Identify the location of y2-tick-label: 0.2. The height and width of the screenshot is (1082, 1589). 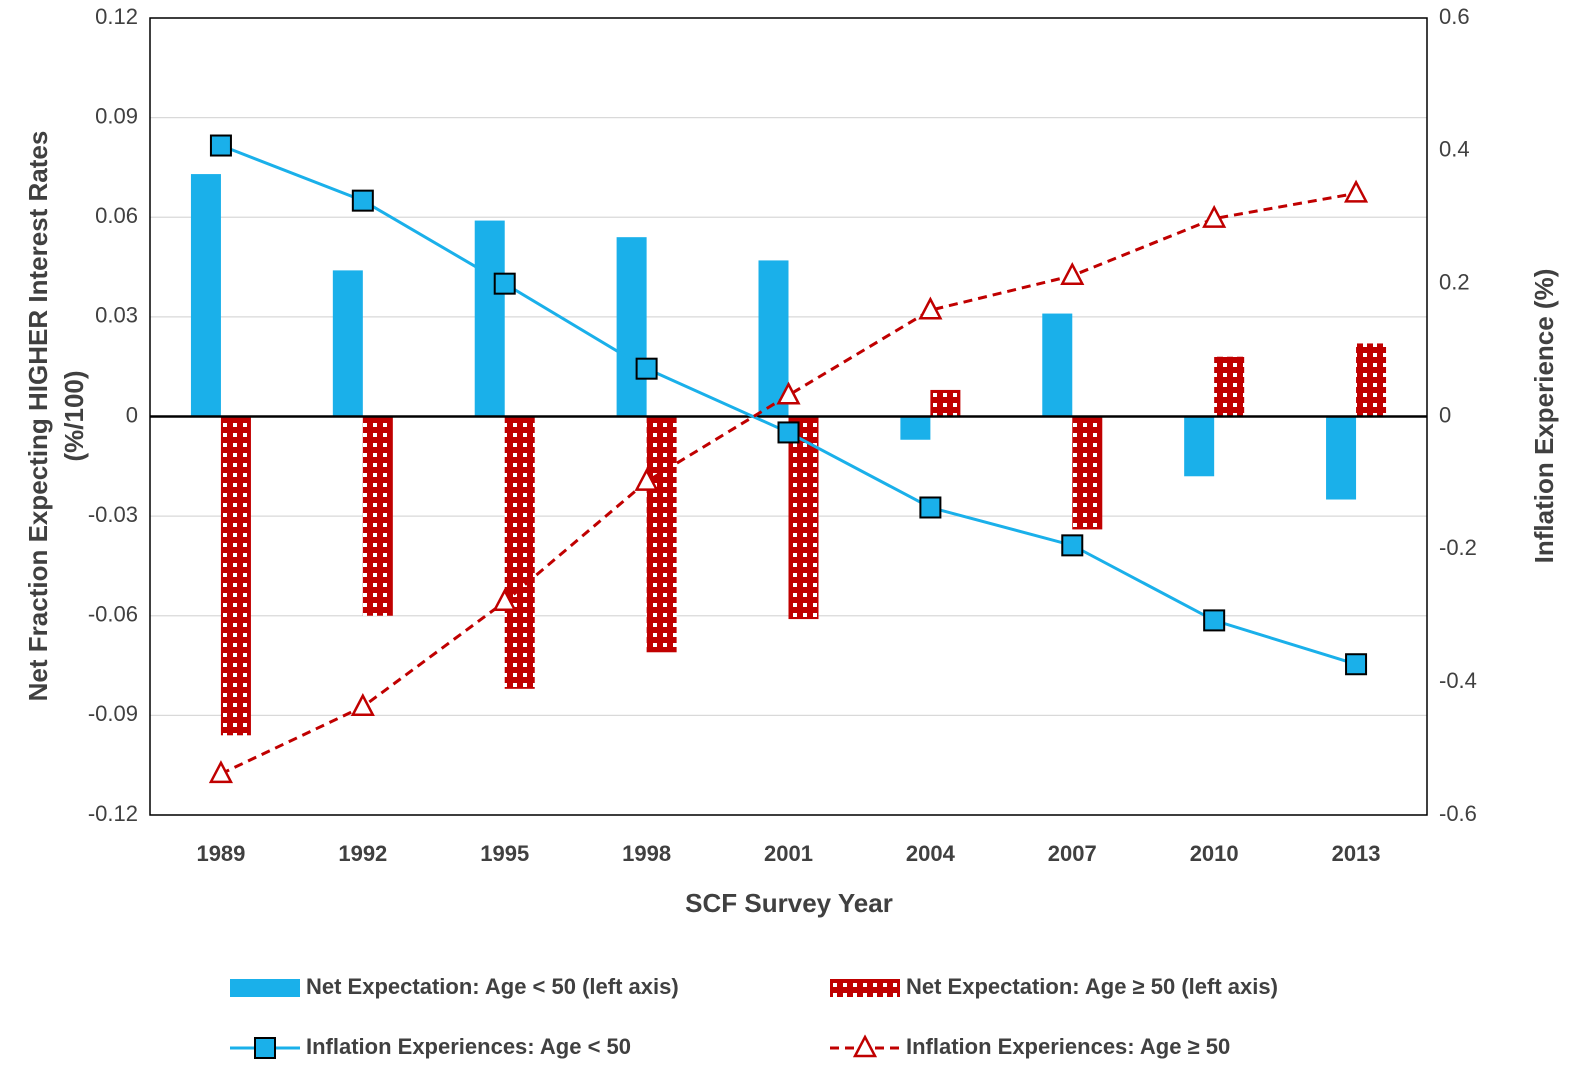
(1454, 281).